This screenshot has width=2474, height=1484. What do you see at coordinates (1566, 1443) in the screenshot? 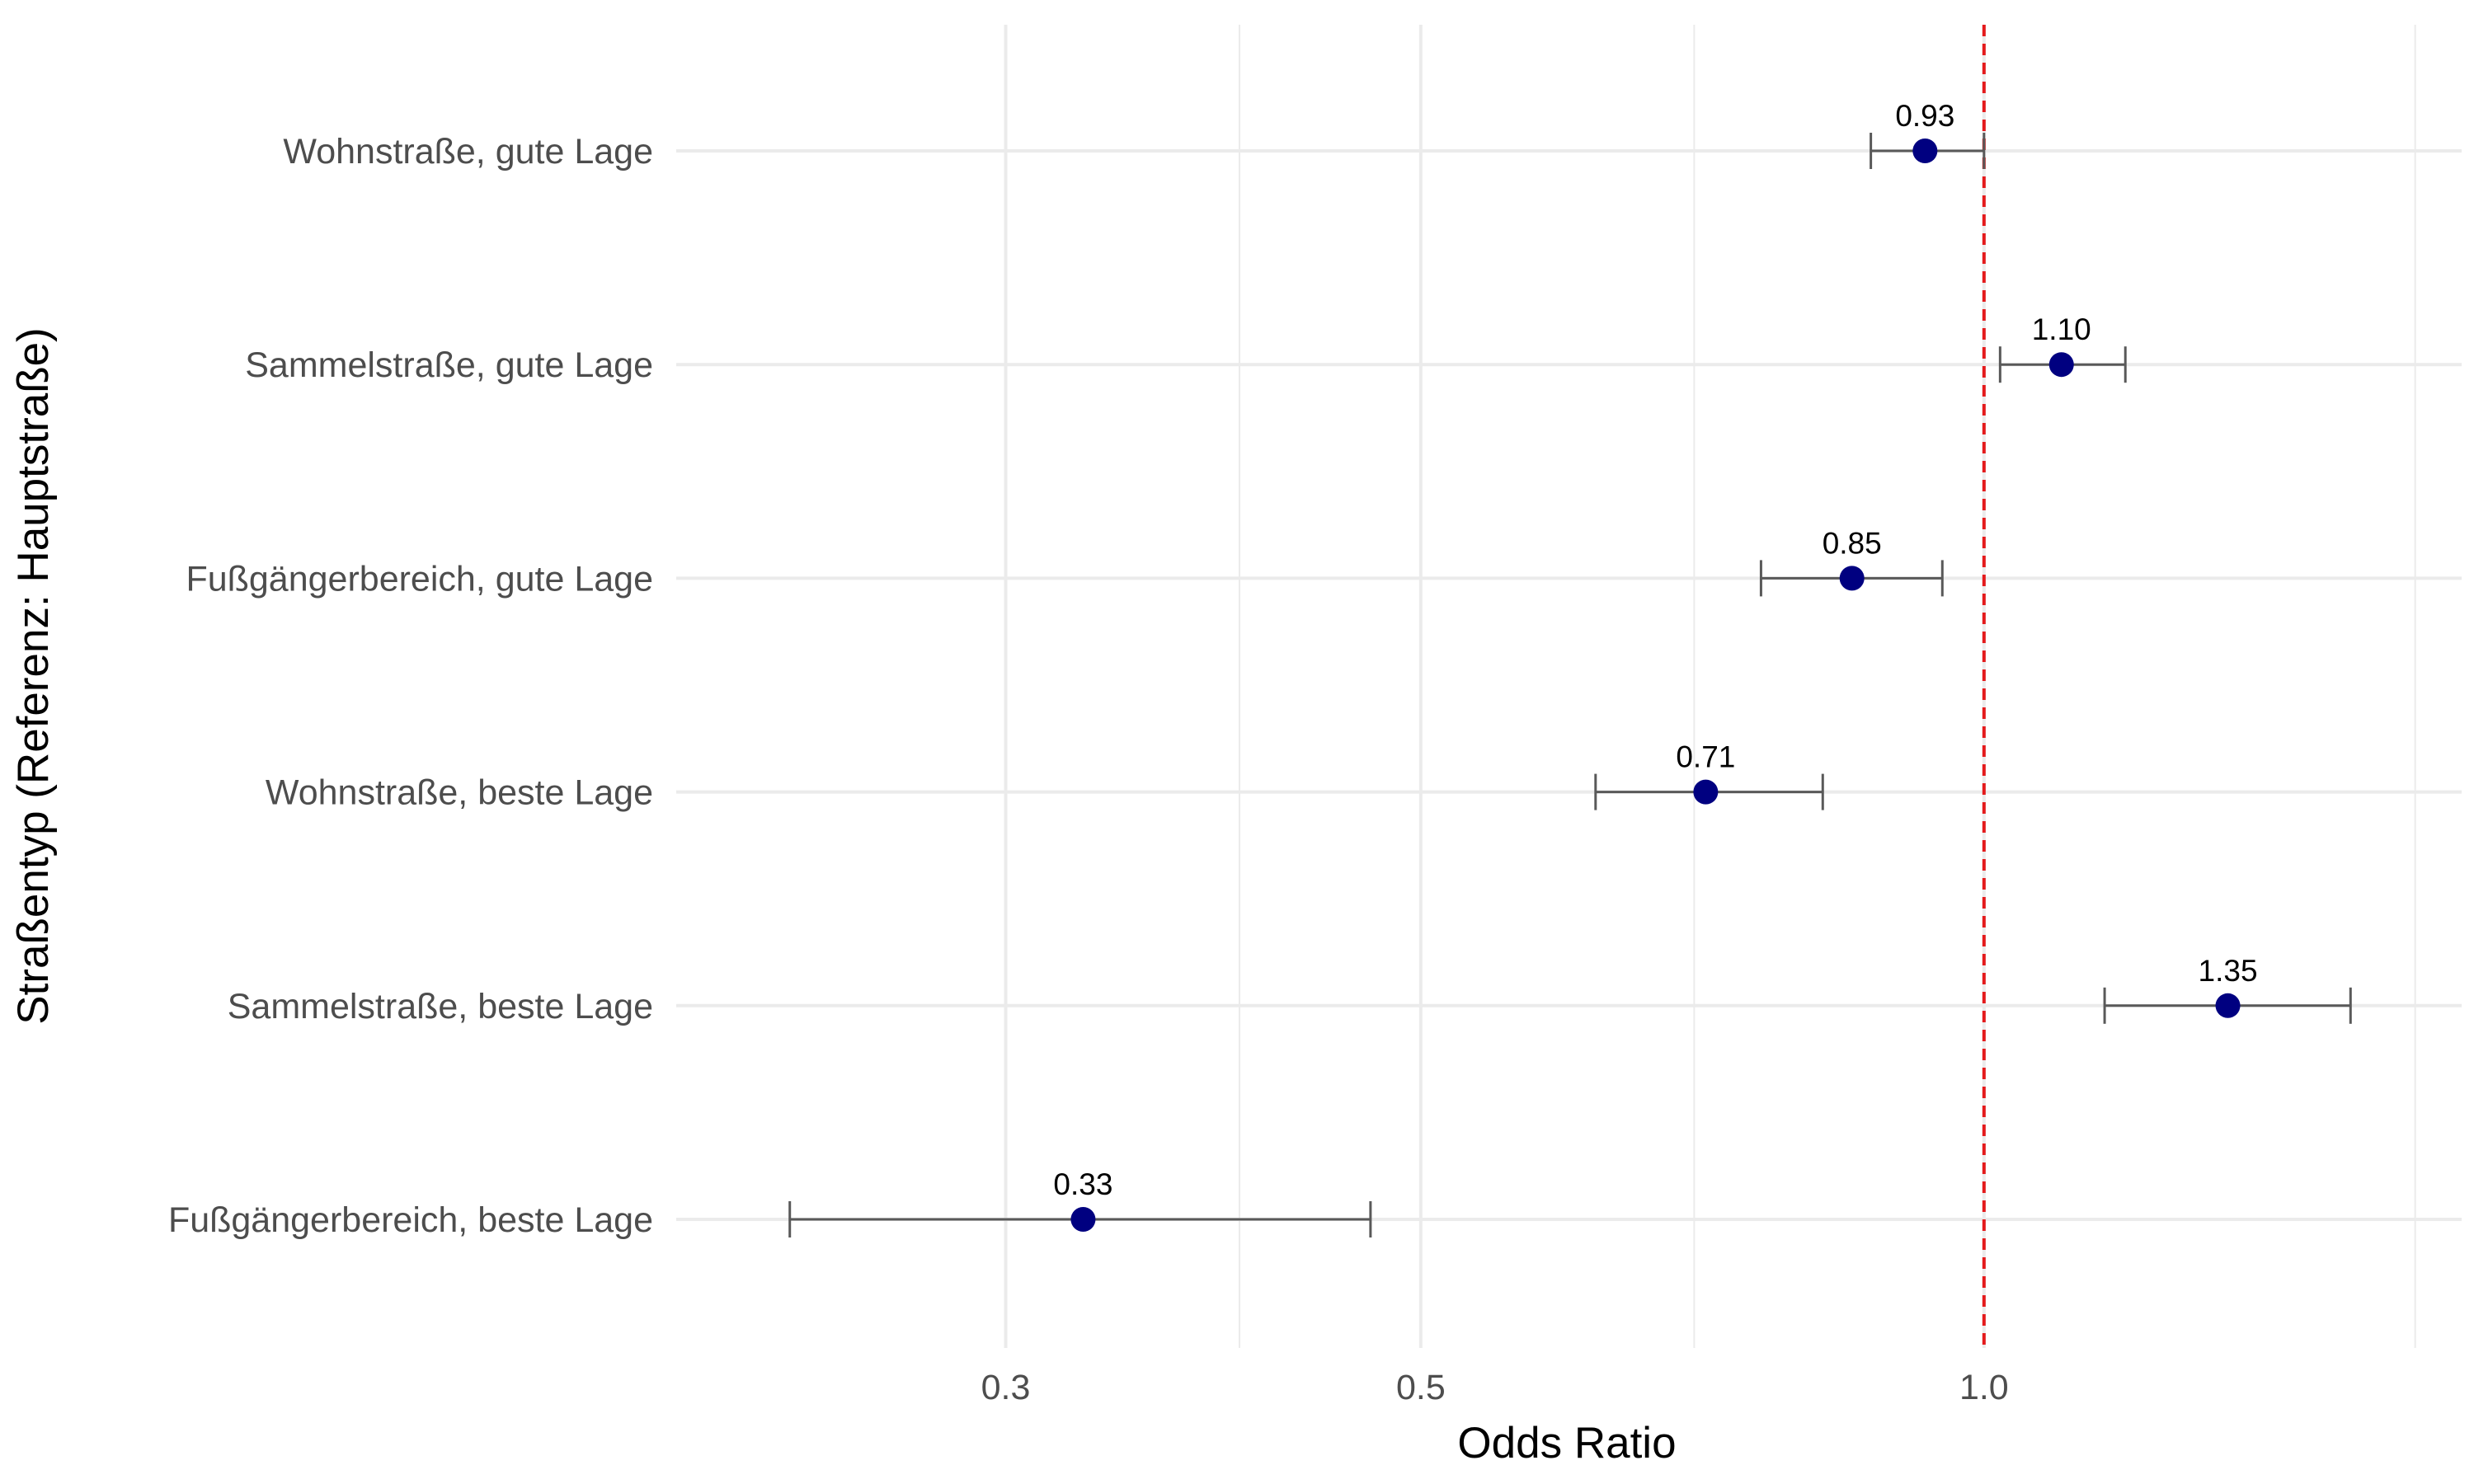
I see `x-axis-title: Odds Ratio` at bounding box center [1566, 1443].